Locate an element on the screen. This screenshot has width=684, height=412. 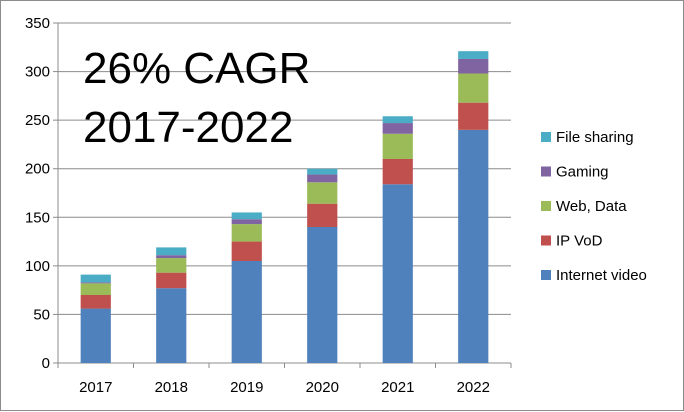
bar-file-sharing-2019 is located at coordinates (246, 216).